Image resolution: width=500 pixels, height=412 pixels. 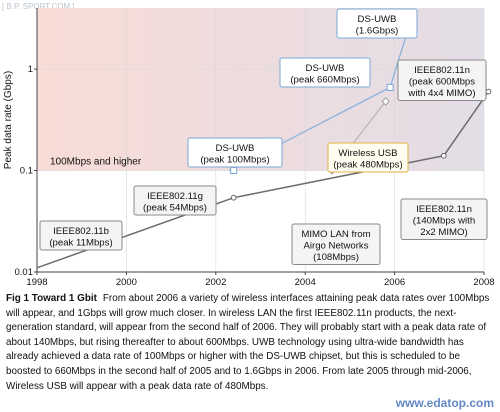 What do you see at coordinates (394, 282) in the screenshot?
I see `x-tick-label: 2006` at bounding box center [394, 282].